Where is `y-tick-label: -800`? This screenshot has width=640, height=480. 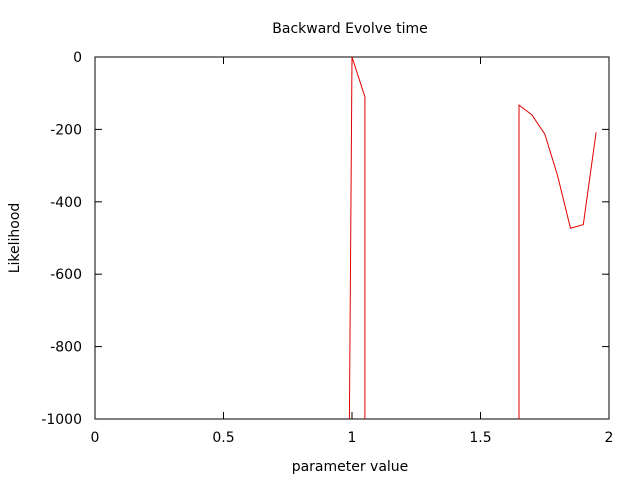 y-tick-label: -800 is located at coordinates (66, 348).